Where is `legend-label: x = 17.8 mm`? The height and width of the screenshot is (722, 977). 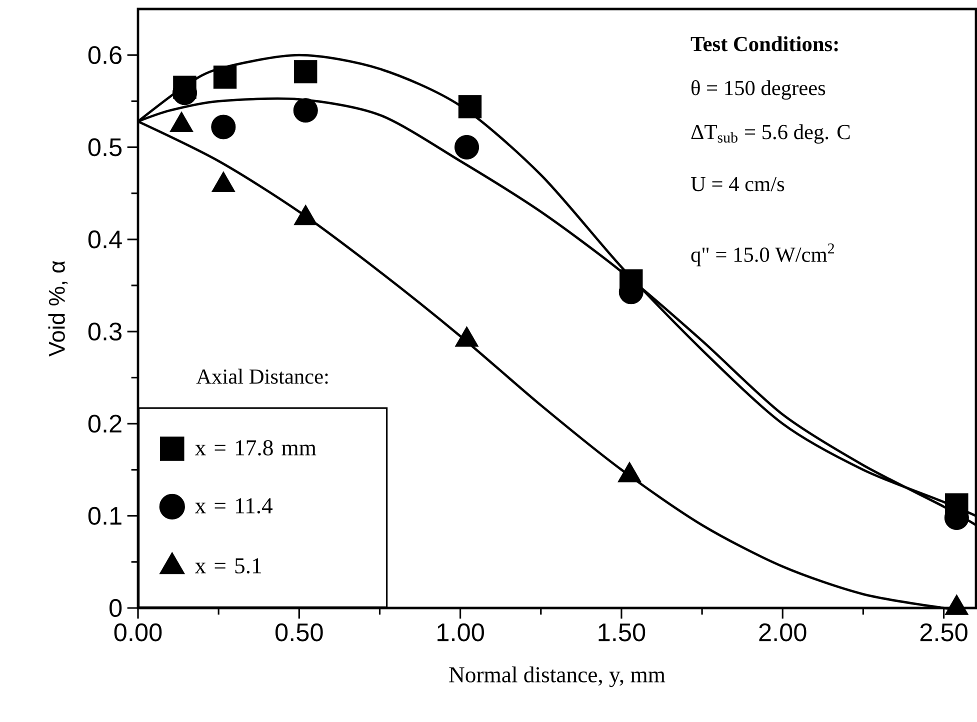
legend-label: x = 17.8 mm is located at coordinates (255, 448).